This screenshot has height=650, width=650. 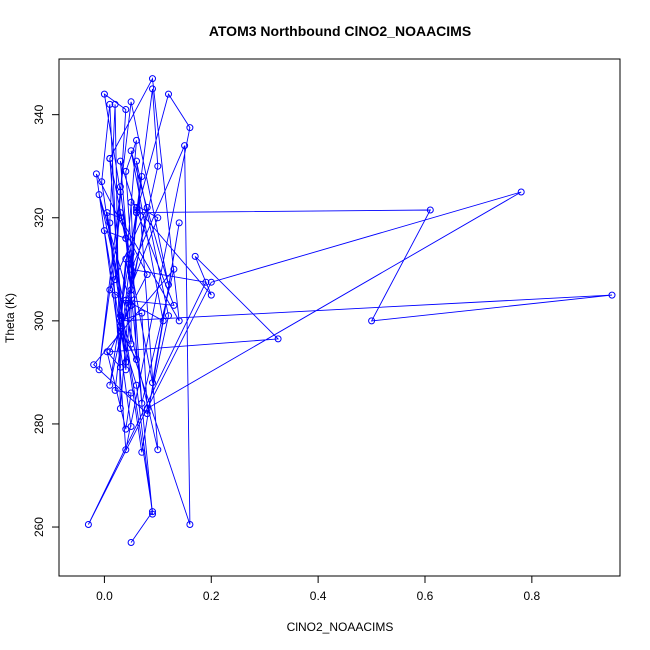 I want to click on x-tick-label: 0.8, so click(x=531, y=596).